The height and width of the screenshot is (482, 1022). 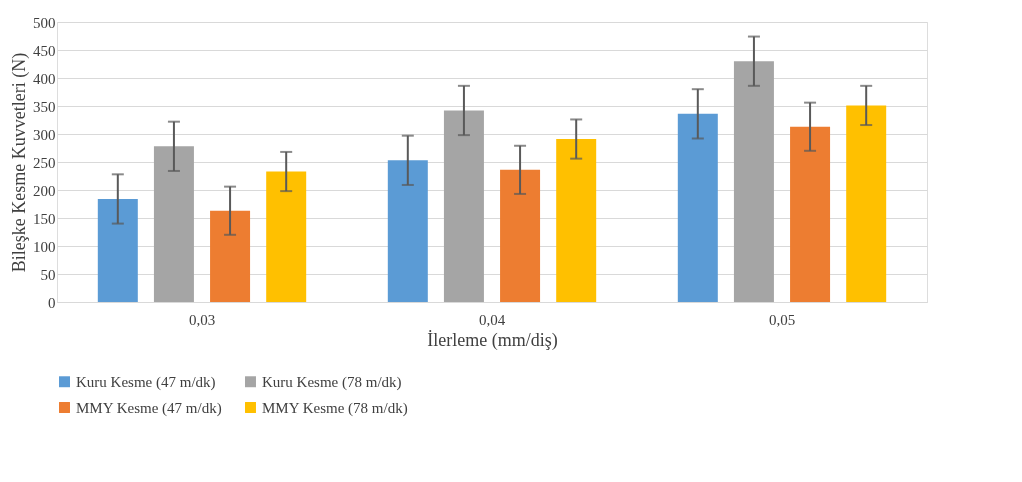 I want to click on y-tick-label: 50, so click(x=48, y=274).